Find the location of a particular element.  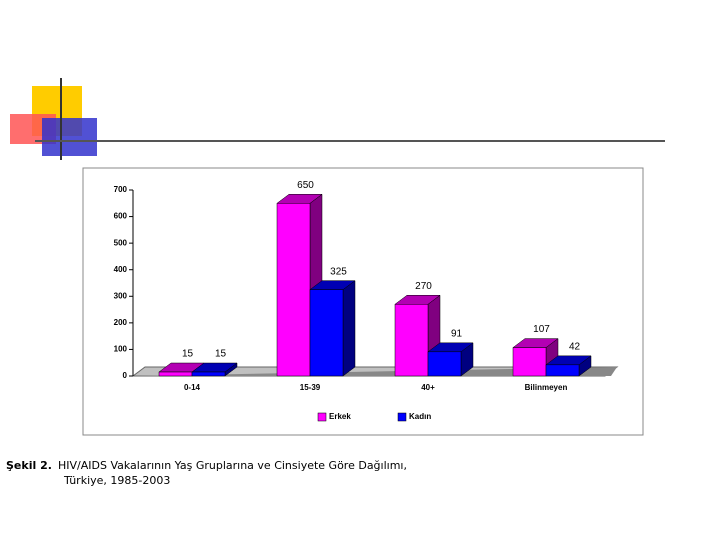

deco-square is located at coordinates (69, 137).